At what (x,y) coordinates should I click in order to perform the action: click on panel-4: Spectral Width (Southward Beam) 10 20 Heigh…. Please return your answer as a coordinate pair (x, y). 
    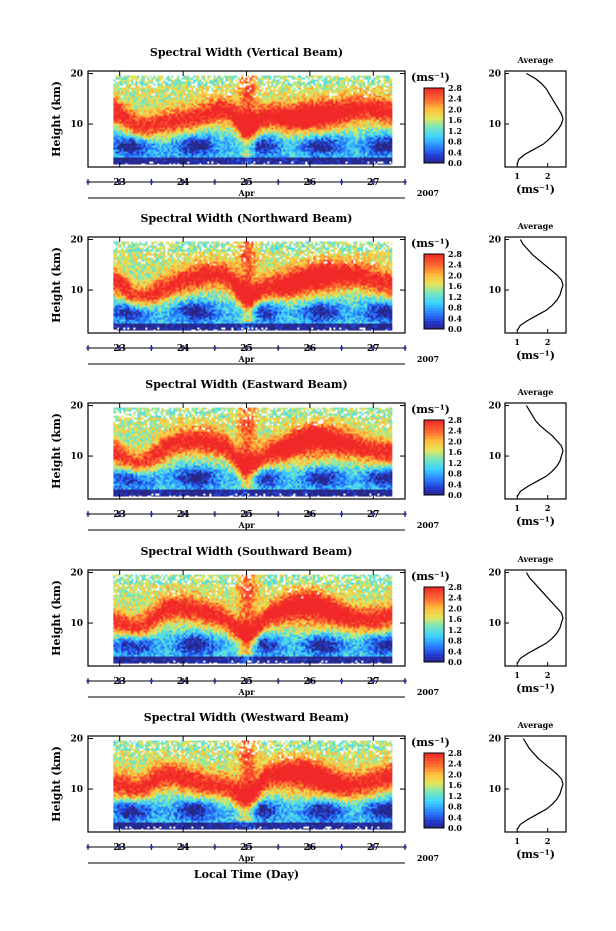
    Looking at the image, I should click on (308, 621).